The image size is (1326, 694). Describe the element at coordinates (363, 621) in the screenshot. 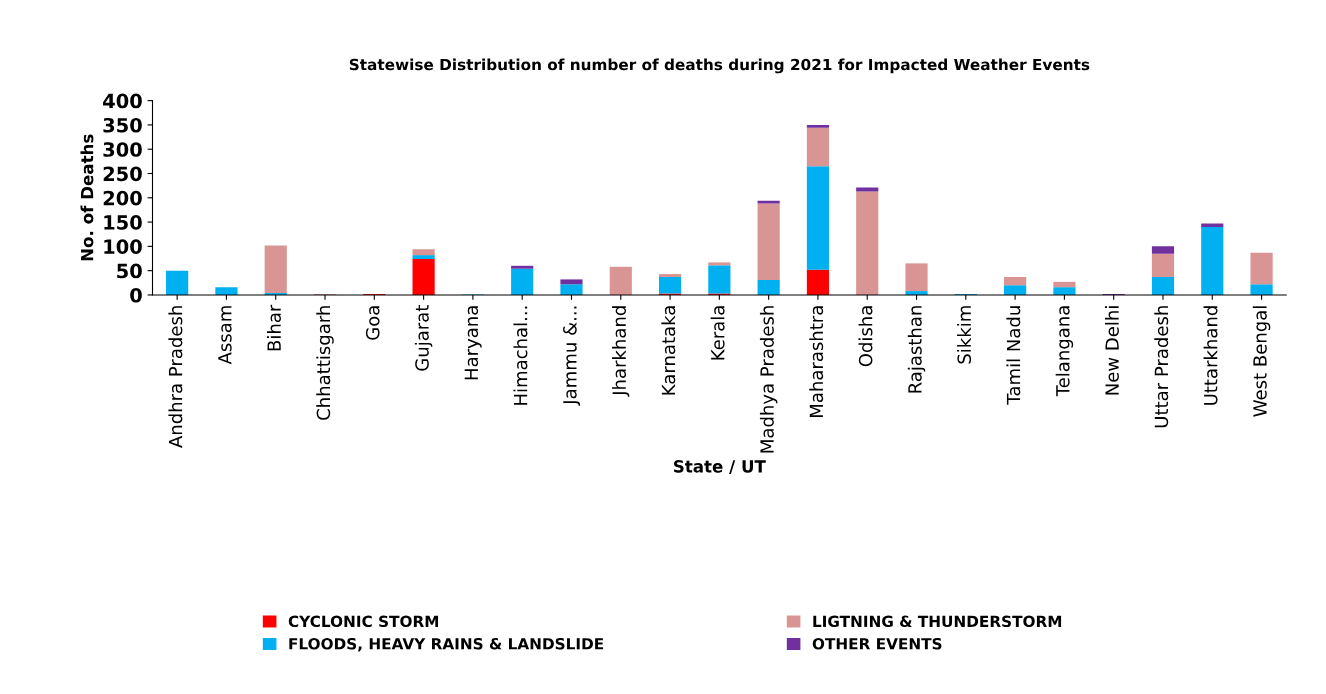

I see `legend-label: CYCLONIC STORM` at that location.